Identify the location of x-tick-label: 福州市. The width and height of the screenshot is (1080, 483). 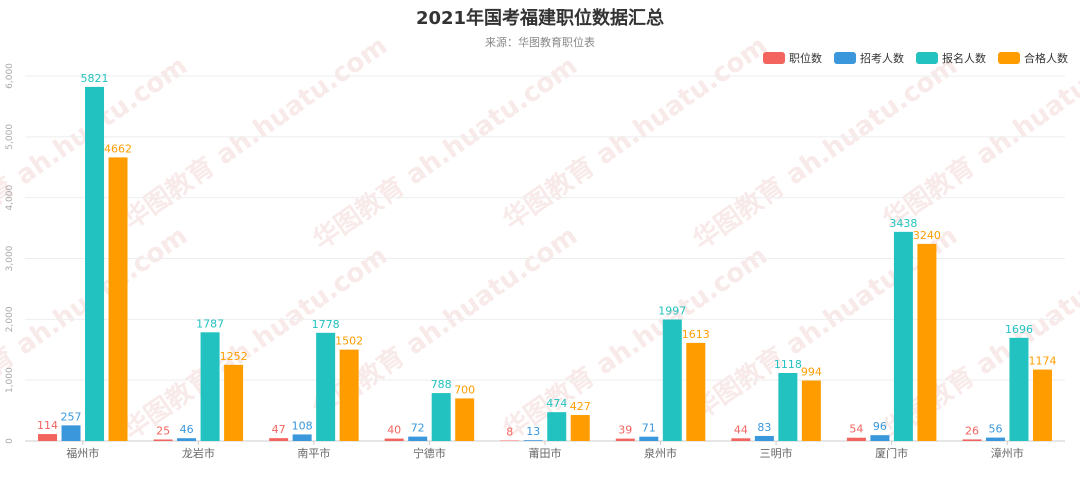
(82, 453).